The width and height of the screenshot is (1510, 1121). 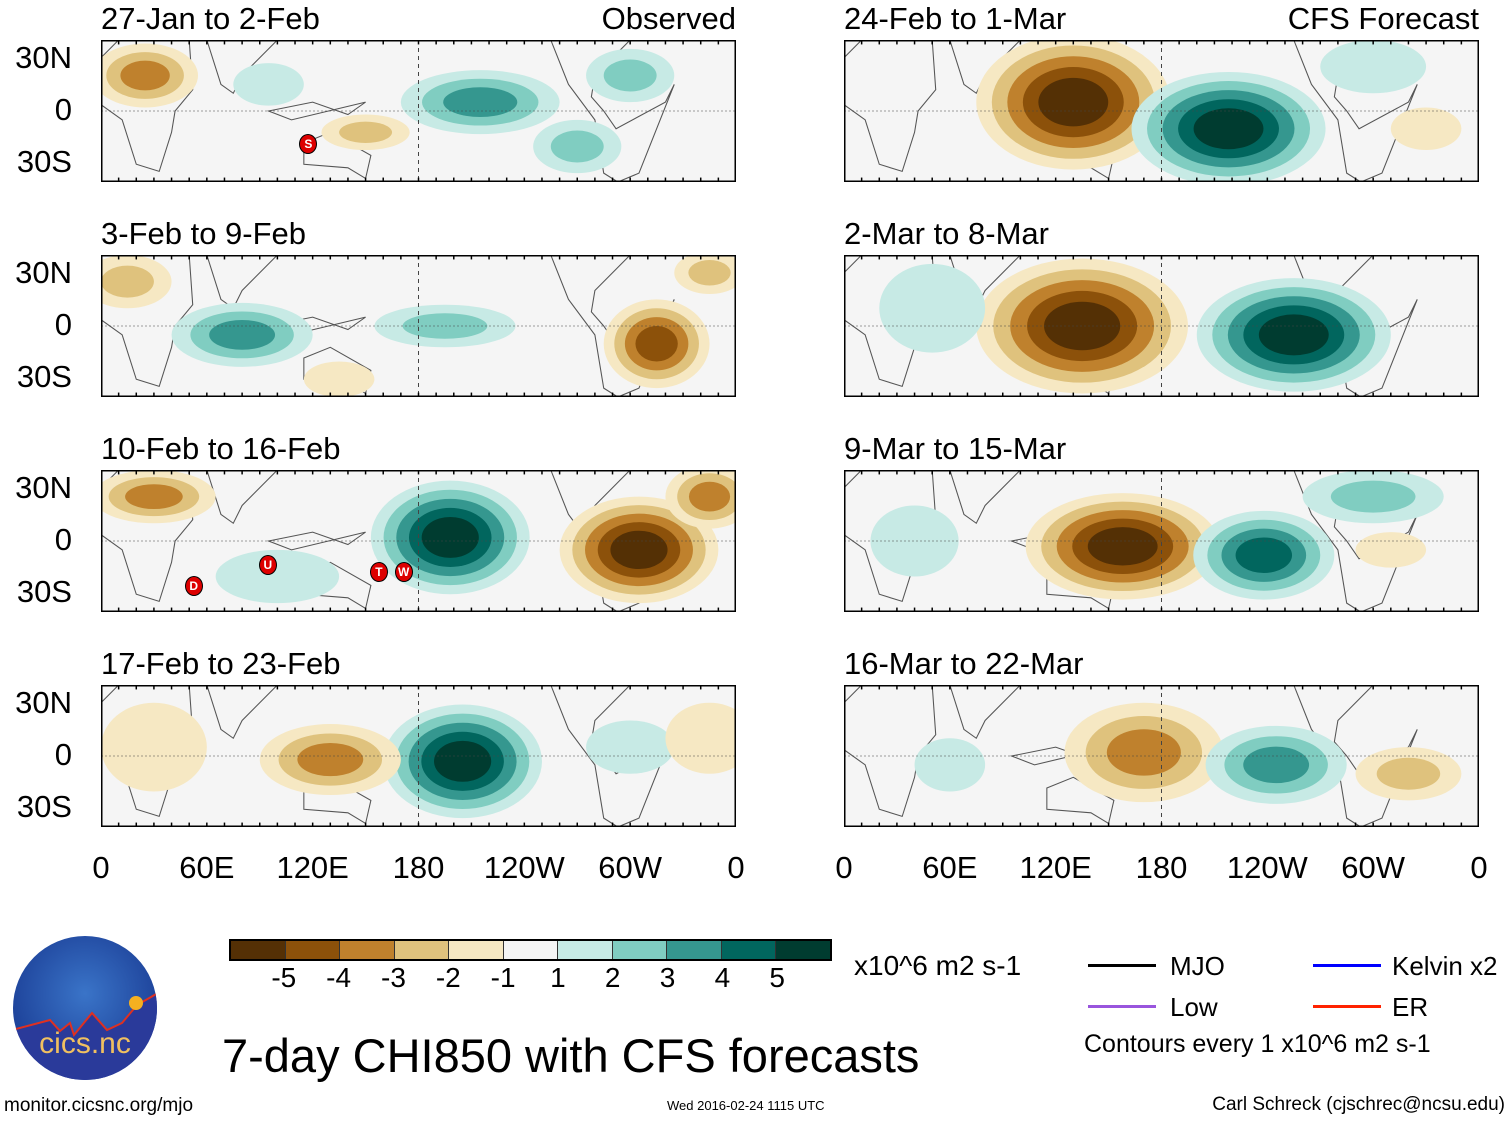 What do you see at coordinates (267, 565) in the screenshot?
I see `cyclone-marker: U` at bounding box center [267, 565].